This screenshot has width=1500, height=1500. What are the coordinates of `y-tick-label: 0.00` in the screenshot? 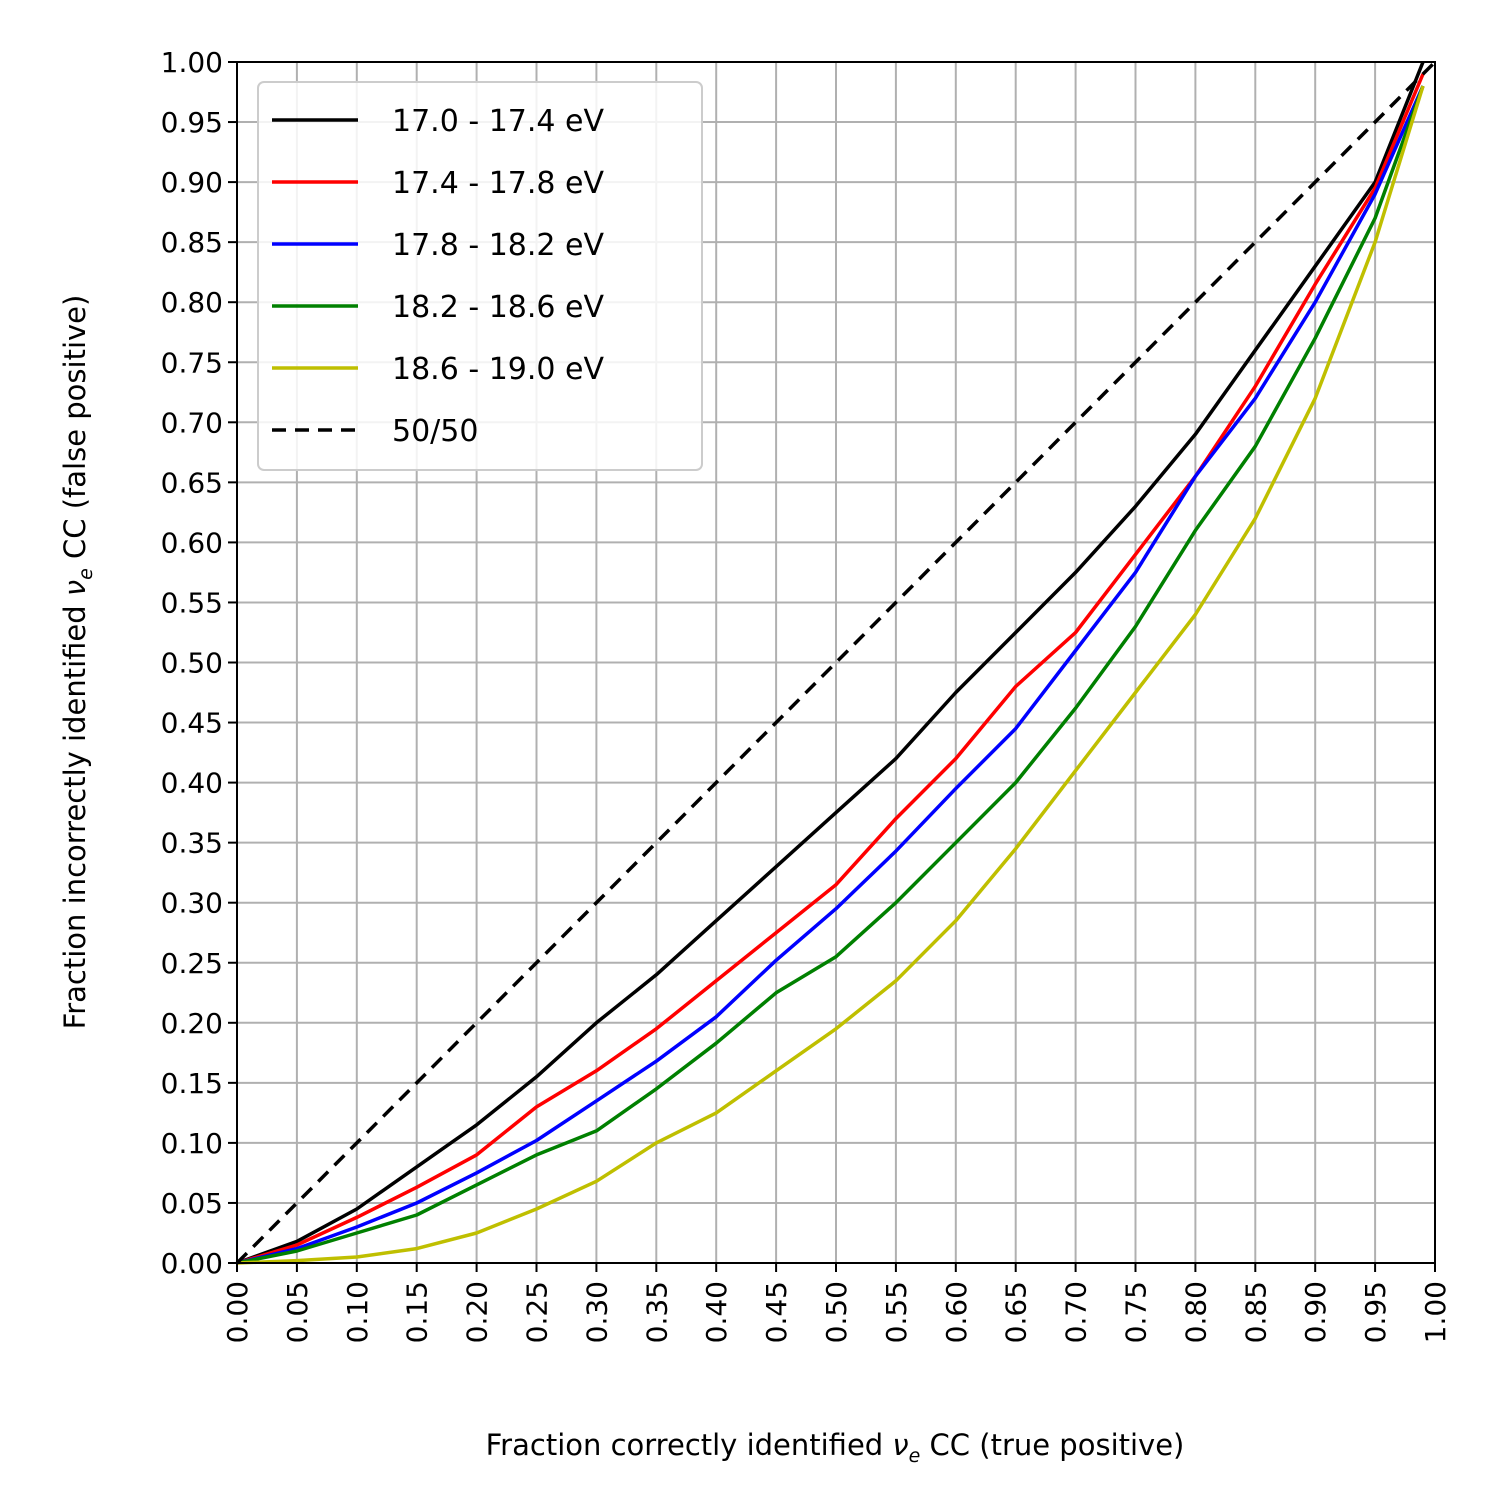 It's located at (192, 1263).